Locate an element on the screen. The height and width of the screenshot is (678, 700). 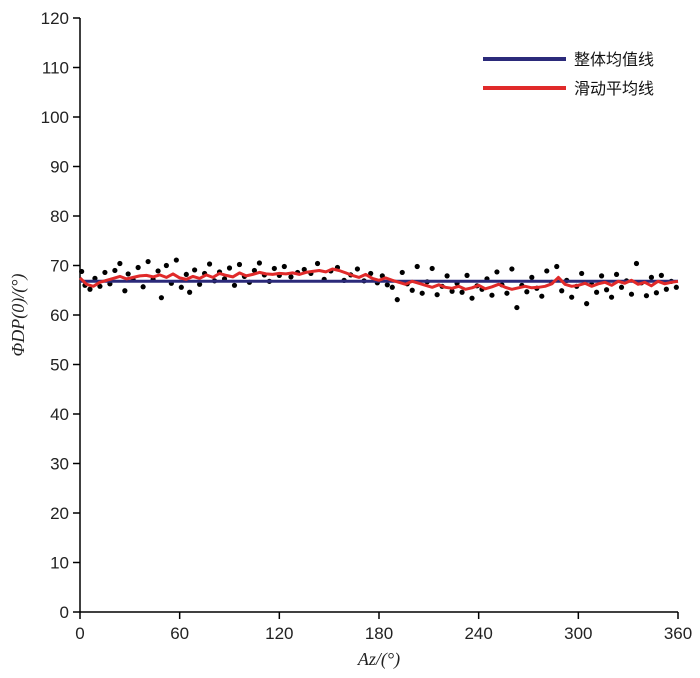
x-tick-label: 0 is located at coordinates (79, 633).